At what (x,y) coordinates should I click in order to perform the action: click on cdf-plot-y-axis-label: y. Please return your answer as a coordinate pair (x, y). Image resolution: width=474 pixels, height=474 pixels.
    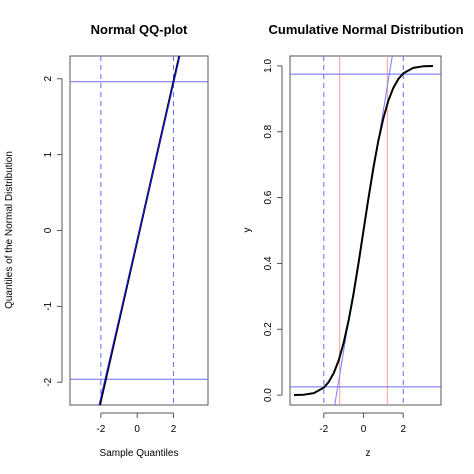
    Looking at the image, I should click on (247, 230).